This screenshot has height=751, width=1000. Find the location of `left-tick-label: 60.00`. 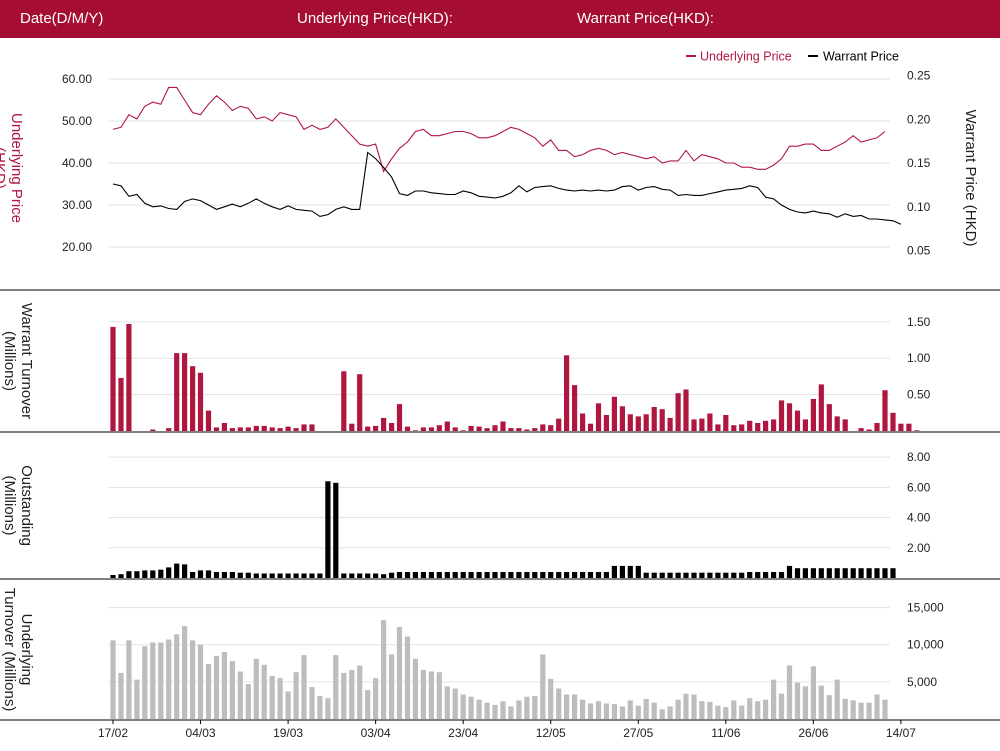

left-tick-label: 60.00 is located at coordinates (77, 79).